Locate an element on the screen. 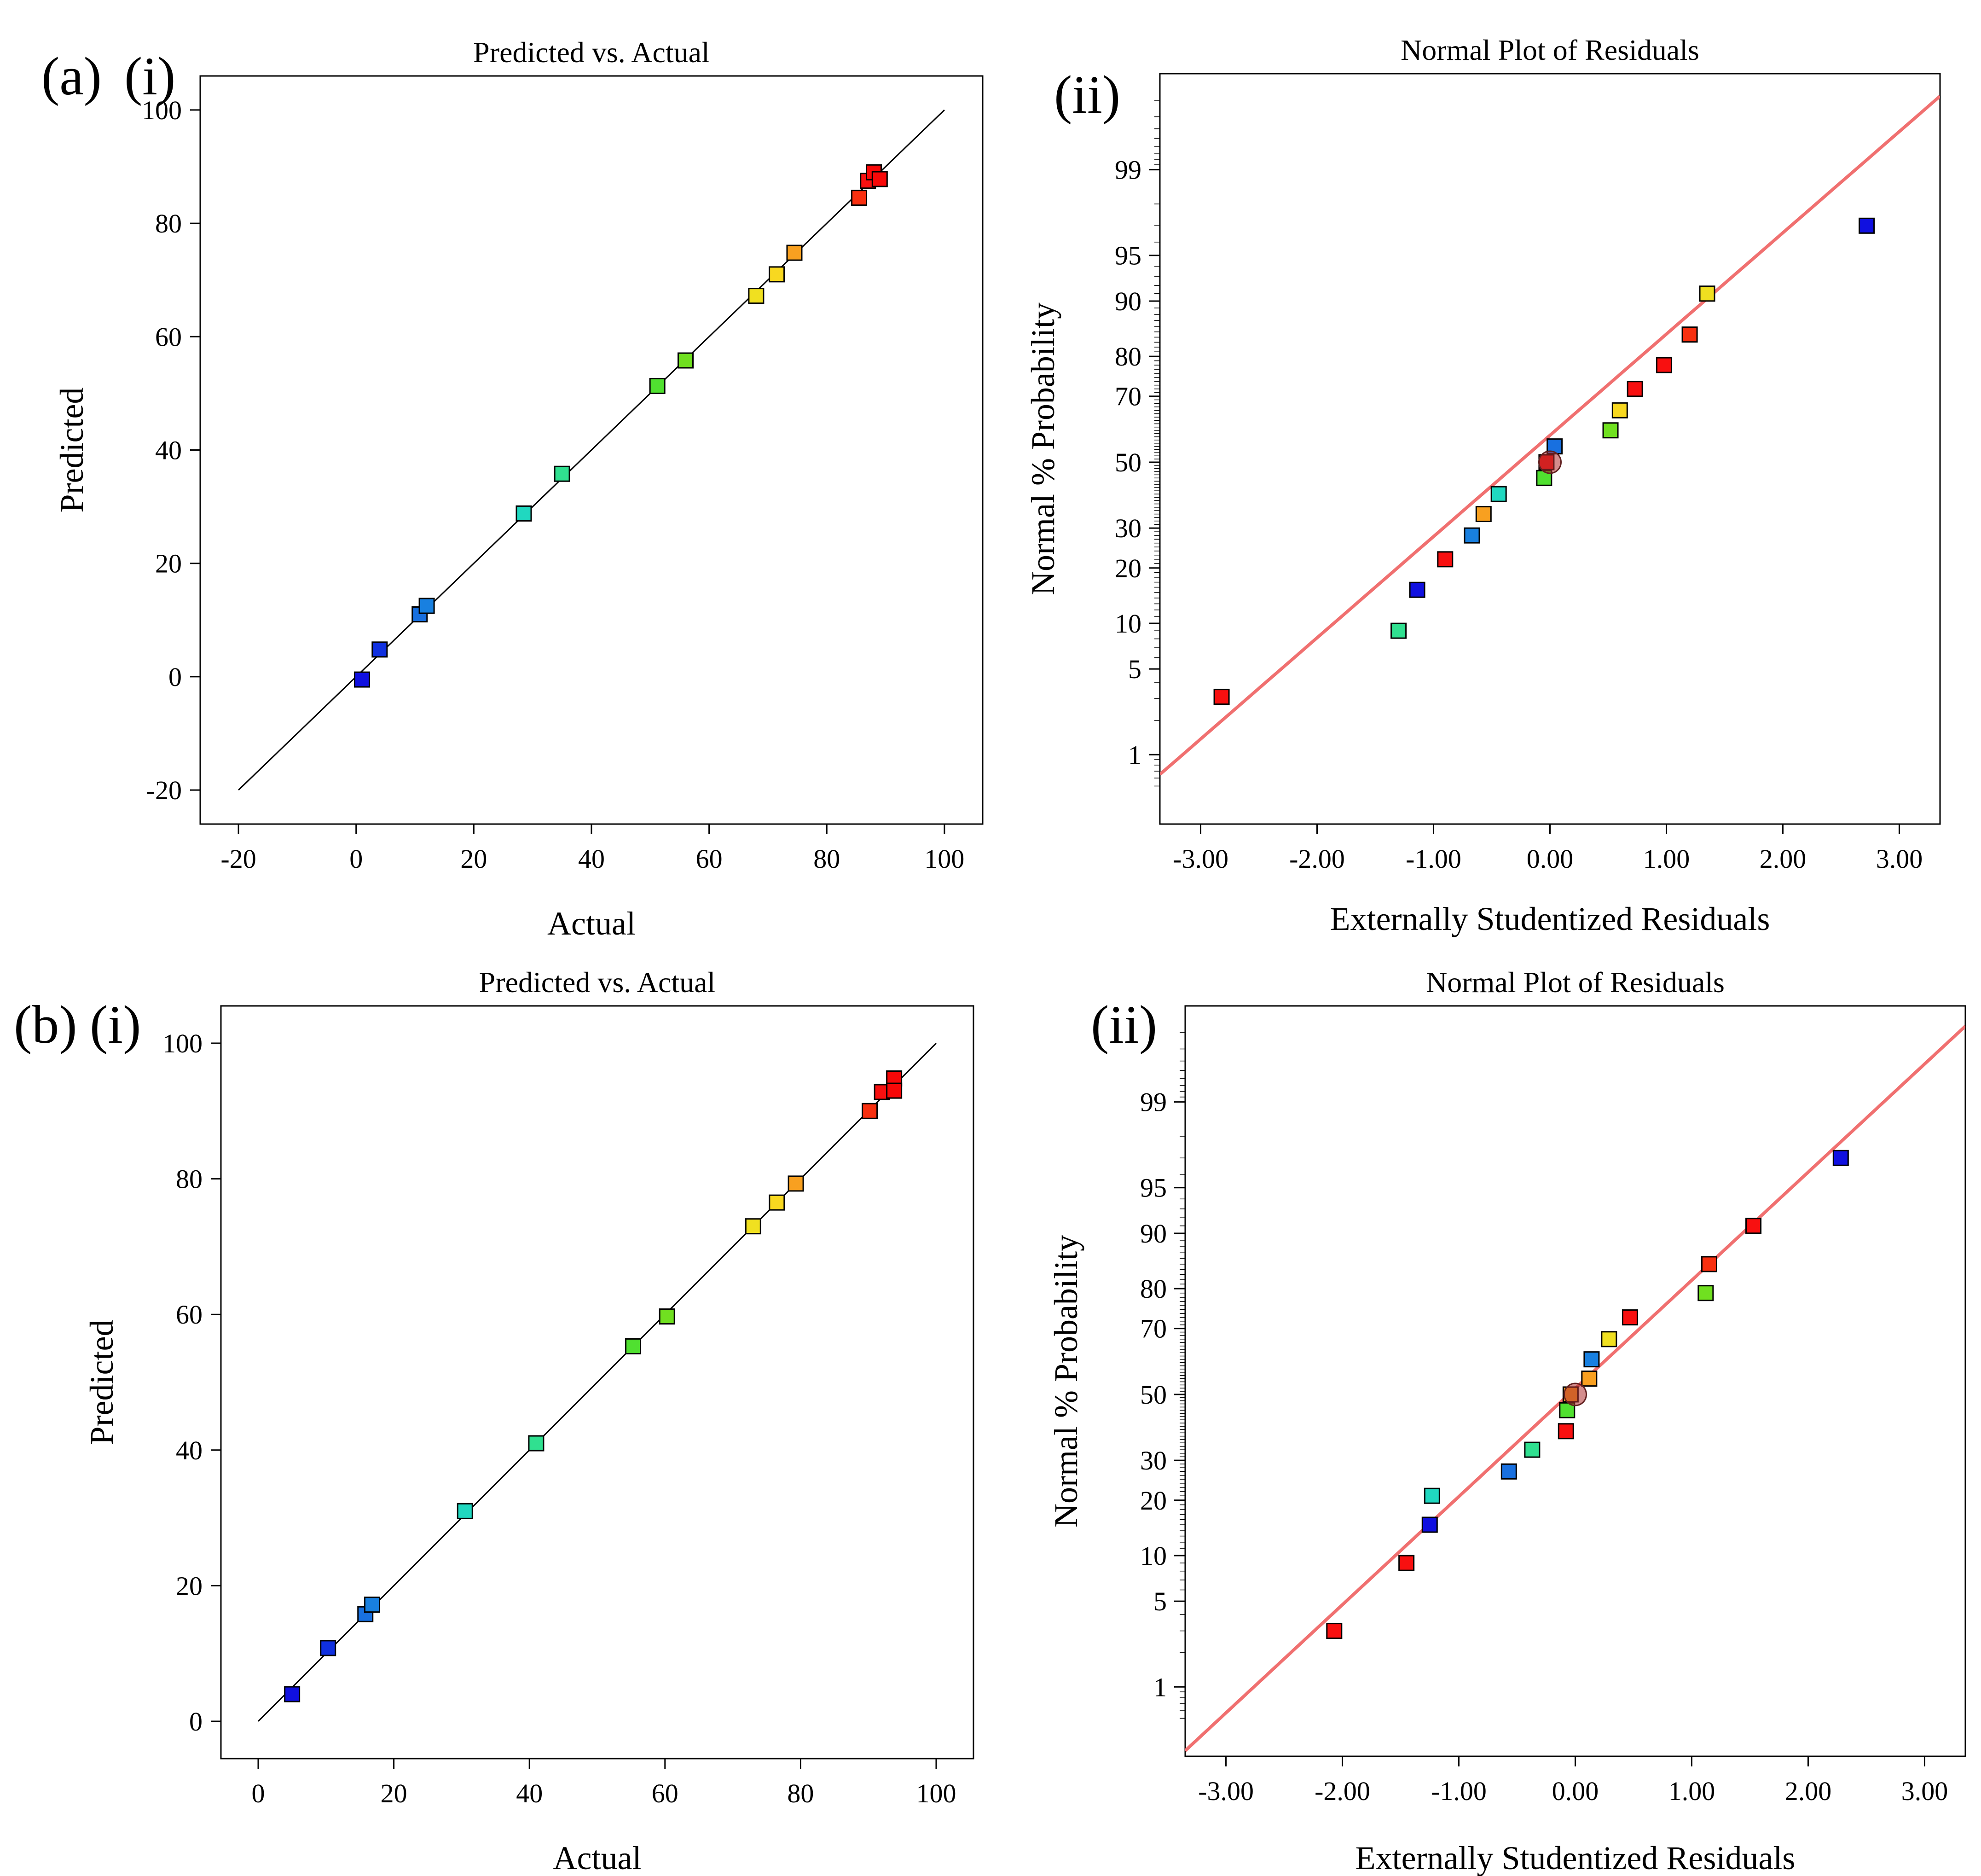 This screenshot has width=1981, height=1876. x-tick-label: 20 is located at coordinates (473, 859).